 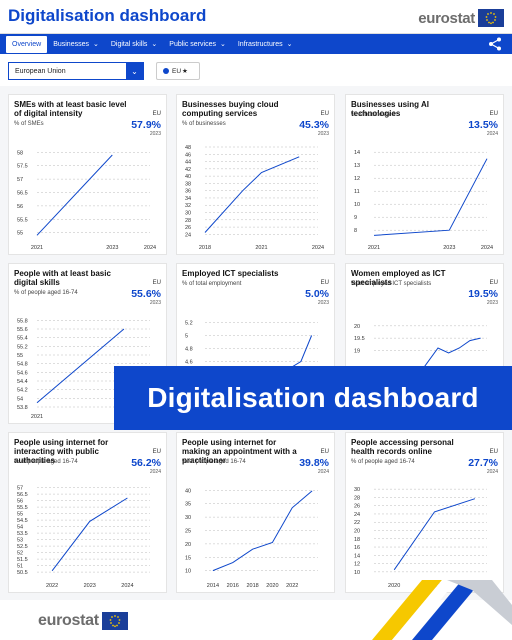 What do you see at coordinates (46, 293) in the screenshot?
I see `card-subtitle: % of people aged 16-74` at bounding box center [46, 293].